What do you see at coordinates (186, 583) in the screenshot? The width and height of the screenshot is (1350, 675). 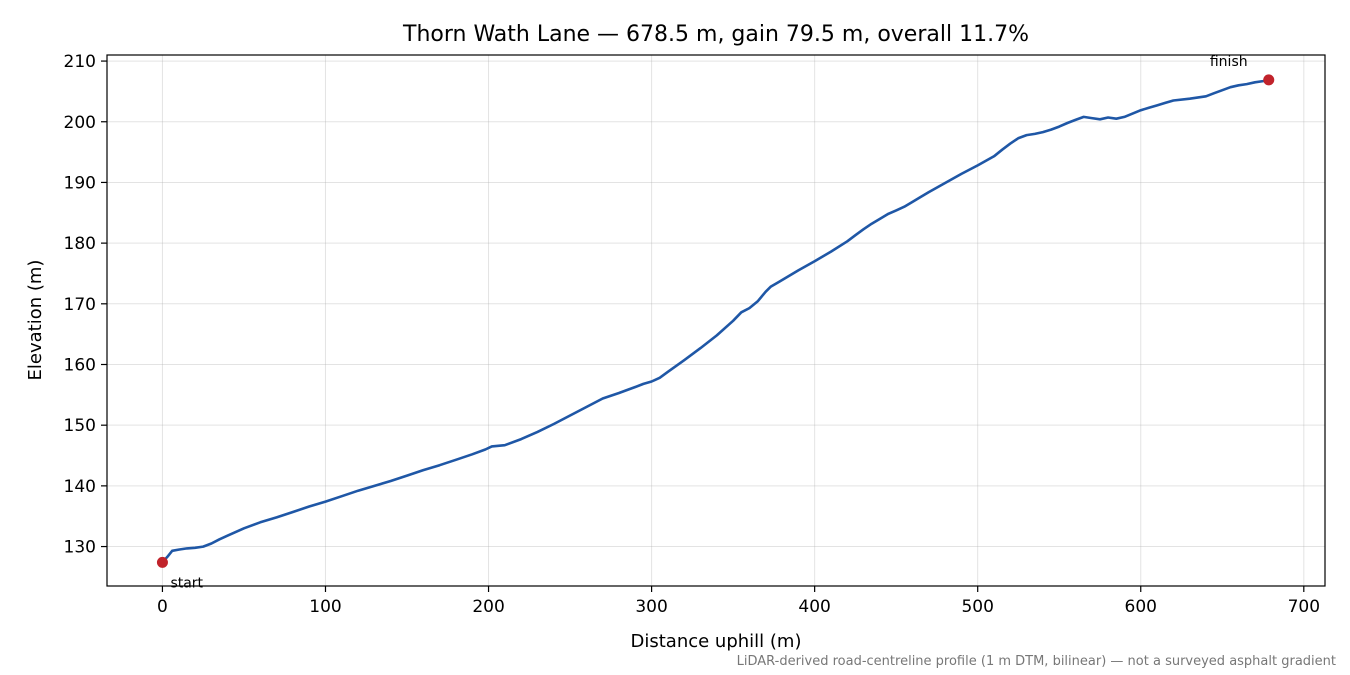 I see `marker-label-start: start` at bounding box center [186, 583].